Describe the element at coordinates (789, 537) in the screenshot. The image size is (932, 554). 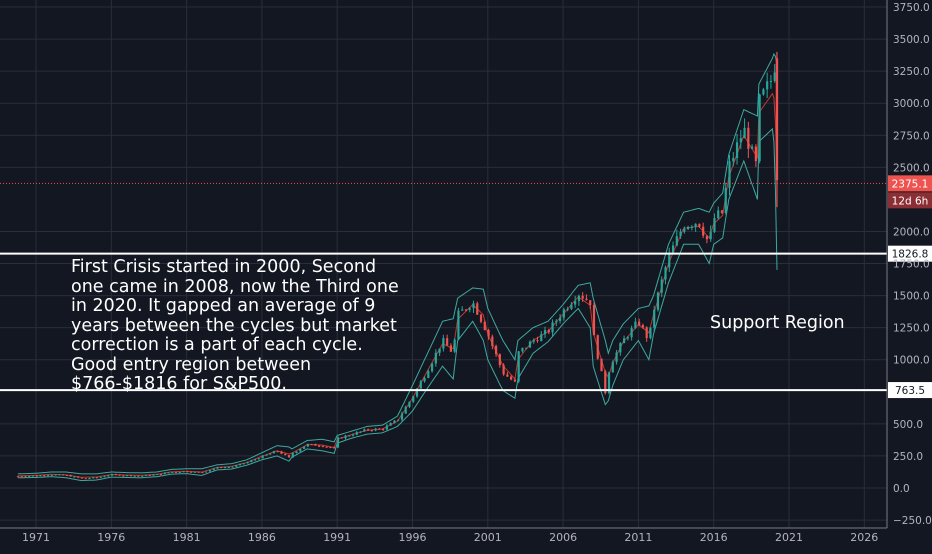
I see `x-tick-label: 2021` at that location.